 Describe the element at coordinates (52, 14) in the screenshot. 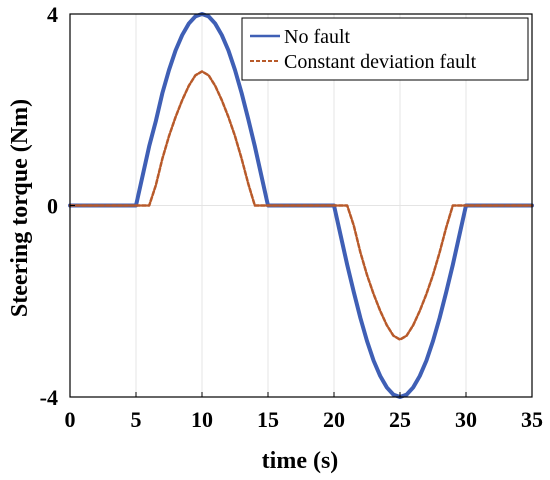

I see `y-tick-label: 4` at that location.